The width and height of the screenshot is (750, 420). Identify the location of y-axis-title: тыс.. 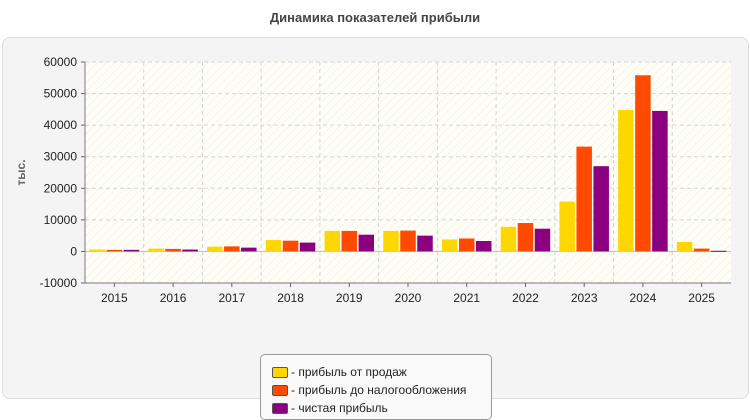
(21, 172).